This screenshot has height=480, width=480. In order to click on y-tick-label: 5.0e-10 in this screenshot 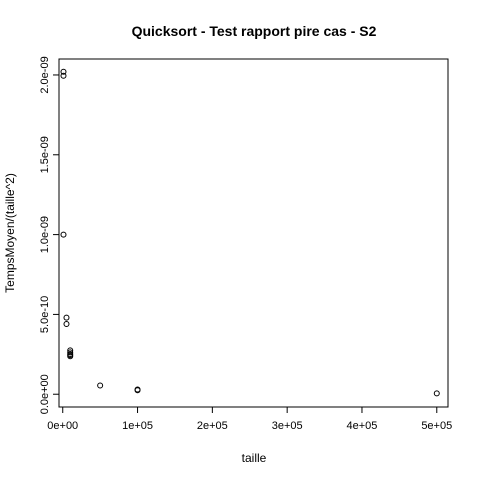, I will do `click(45, 314)`.